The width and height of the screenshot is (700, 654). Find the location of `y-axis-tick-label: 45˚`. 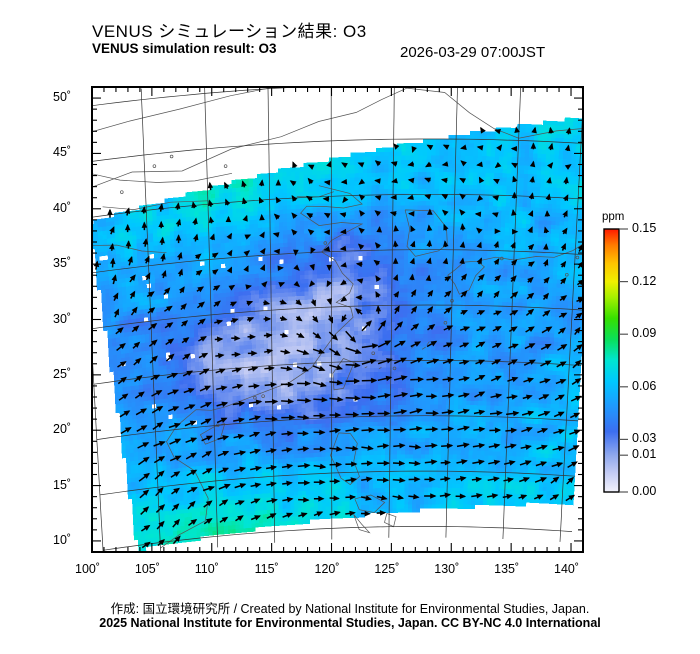

y-axis-tick-label: 45˚ is located at coordinates (62, 152).